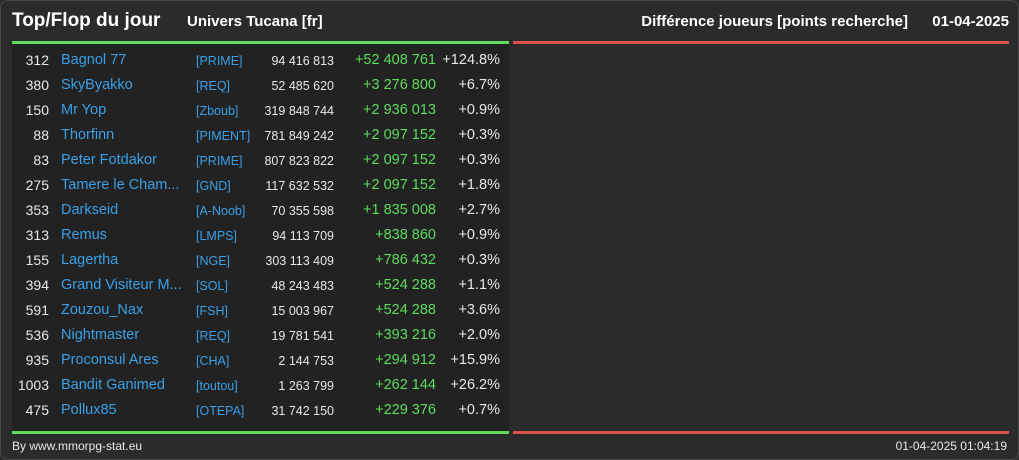  I want to click on player-name-link: Proconsul Ares, so click(110, 360).